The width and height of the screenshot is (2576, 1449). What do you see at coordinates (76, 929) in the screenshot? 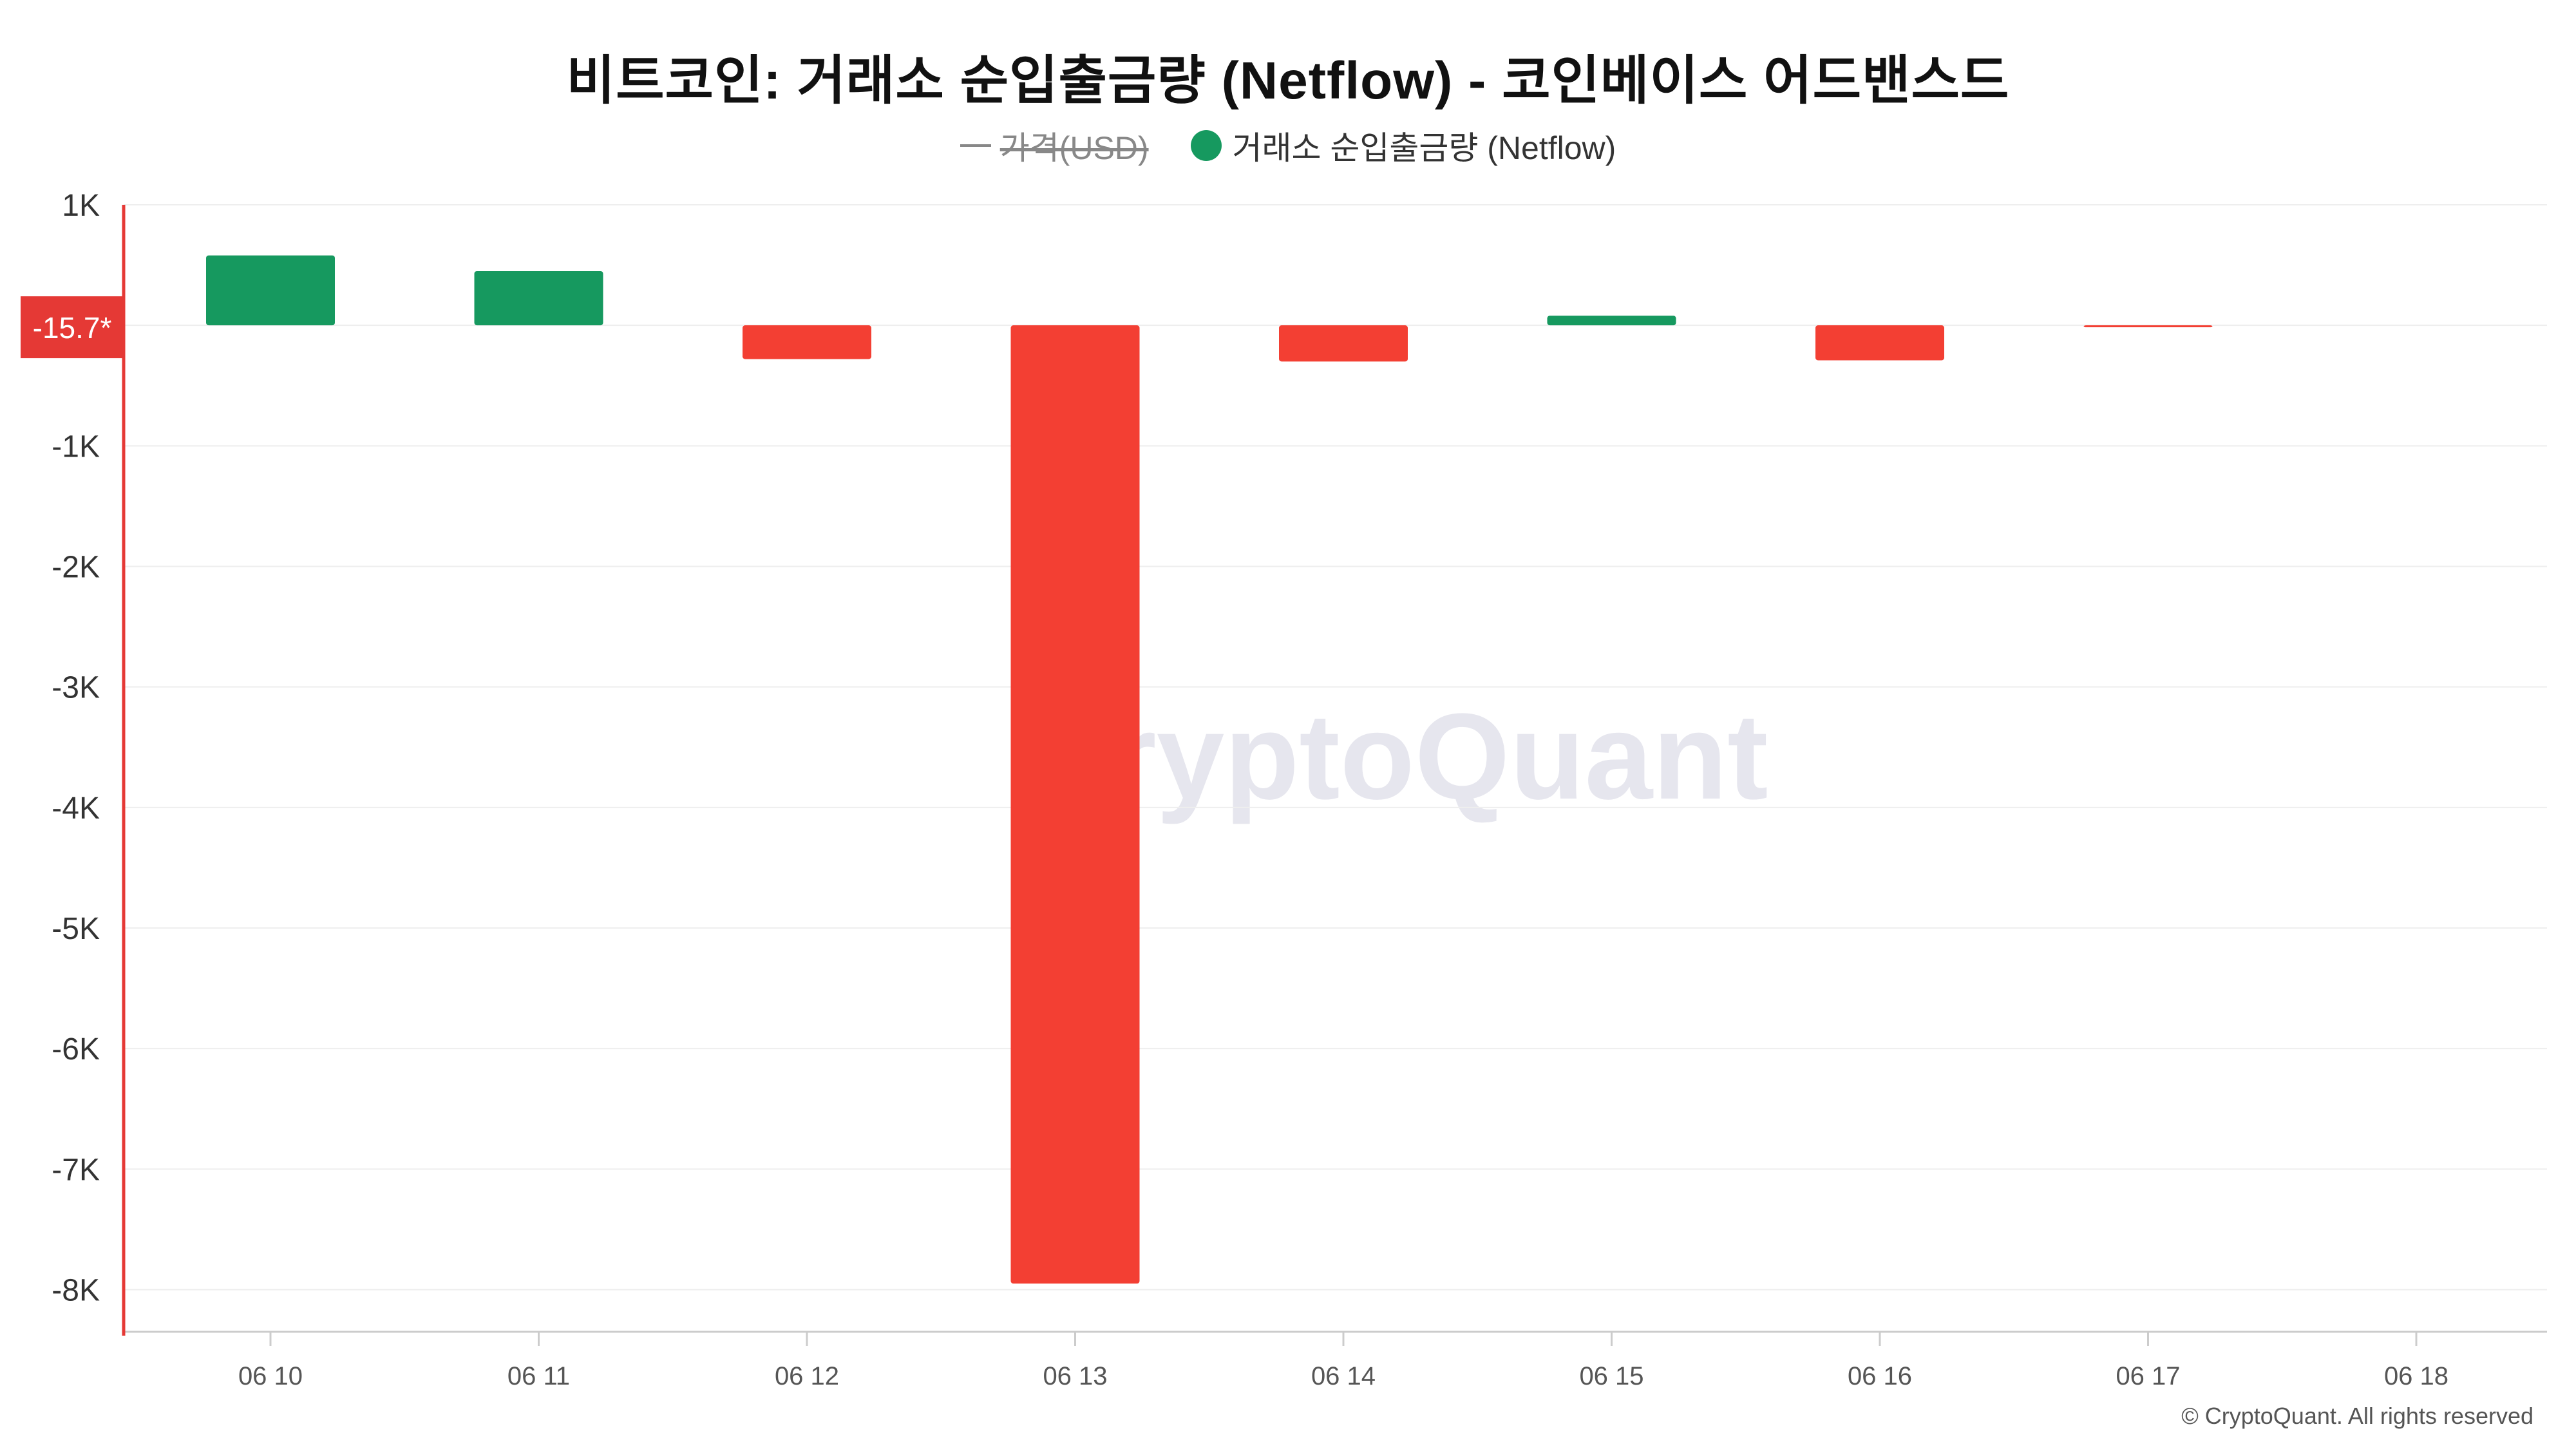
I see `y-tick-label: -5K` at bounding box center [76, 929].